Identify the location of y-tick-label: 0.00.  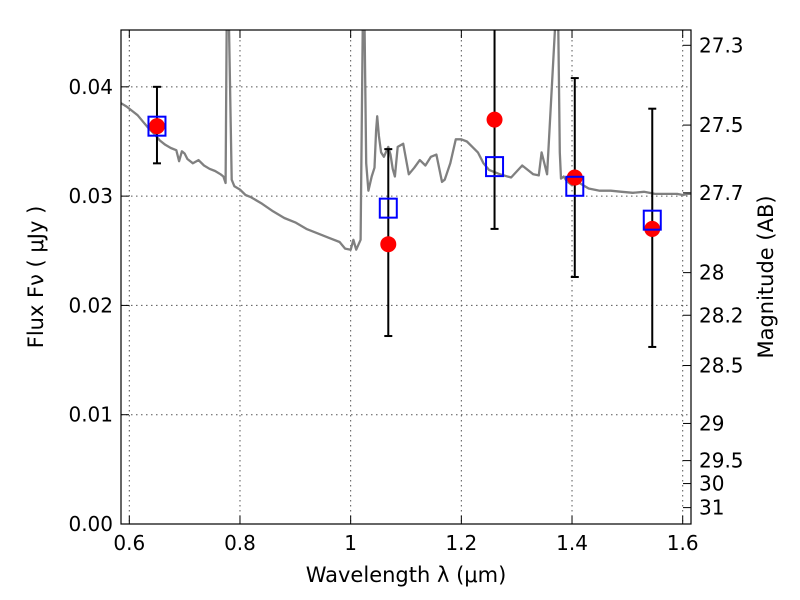
(90, 524).